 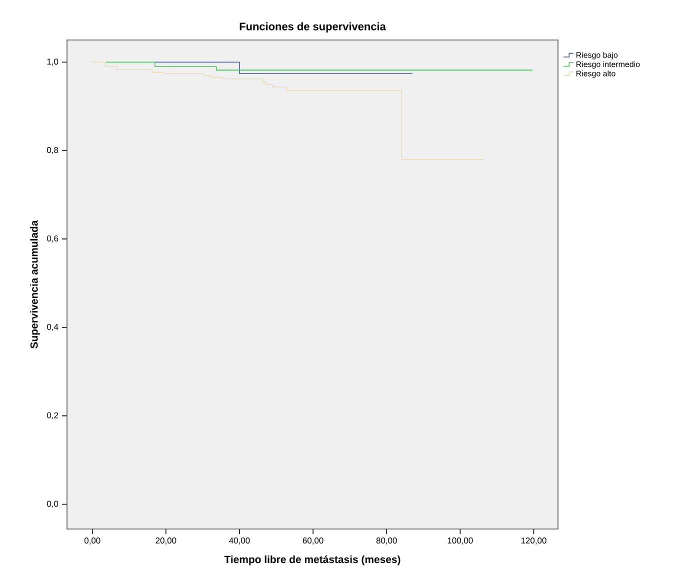 What do you see at coordinates (533, 541) in the screenshot?
I see `x-tick-label: 120,00` at bounding box center [533, 541].